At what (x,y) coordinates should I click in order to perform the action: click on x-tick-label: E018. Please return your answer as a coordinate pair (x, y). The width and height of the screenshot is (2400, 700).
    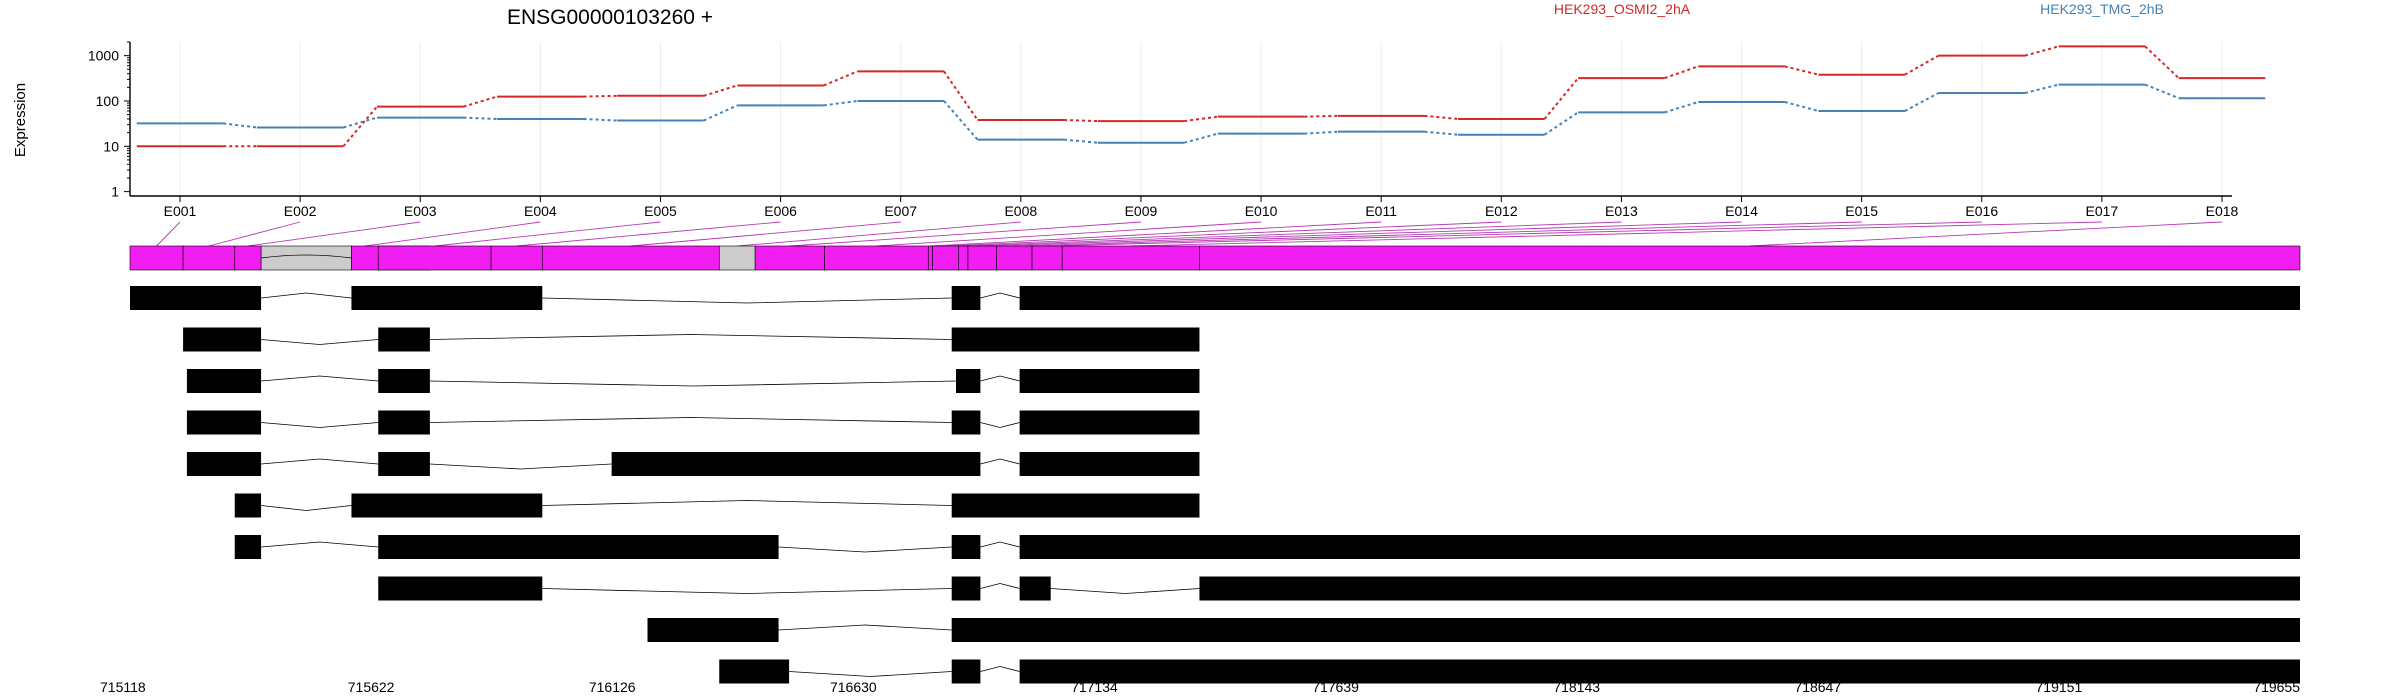
    Looking at the image, I should click on (2222, 211).